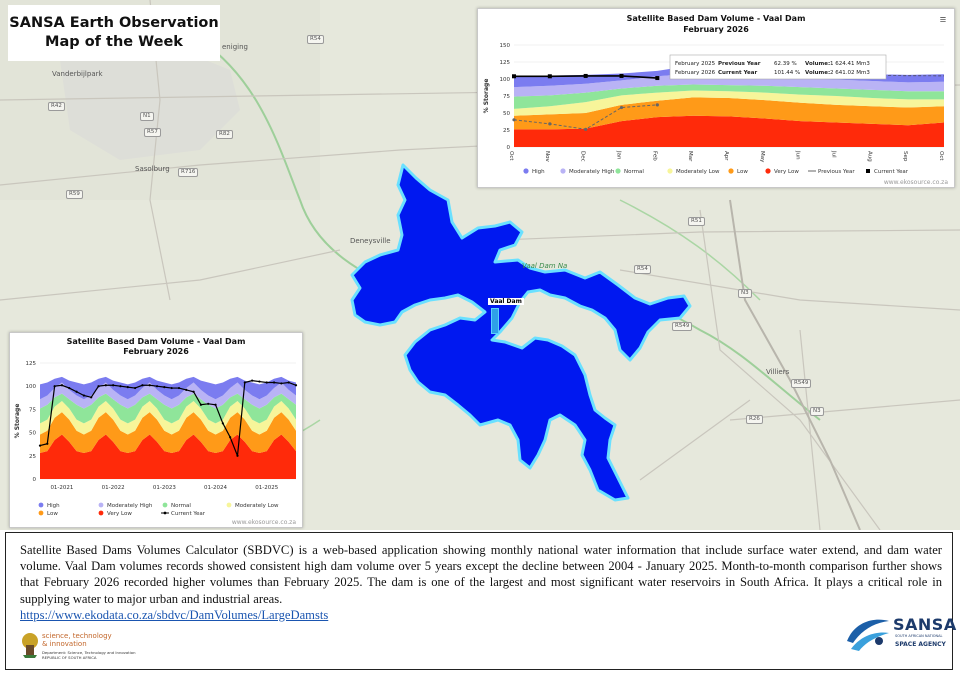 The width and height of the screenshot is (960, 675). Describe the element at coordinates (547, 156) in the screenshot. I see `chart1-xtick: Nov` at that location.